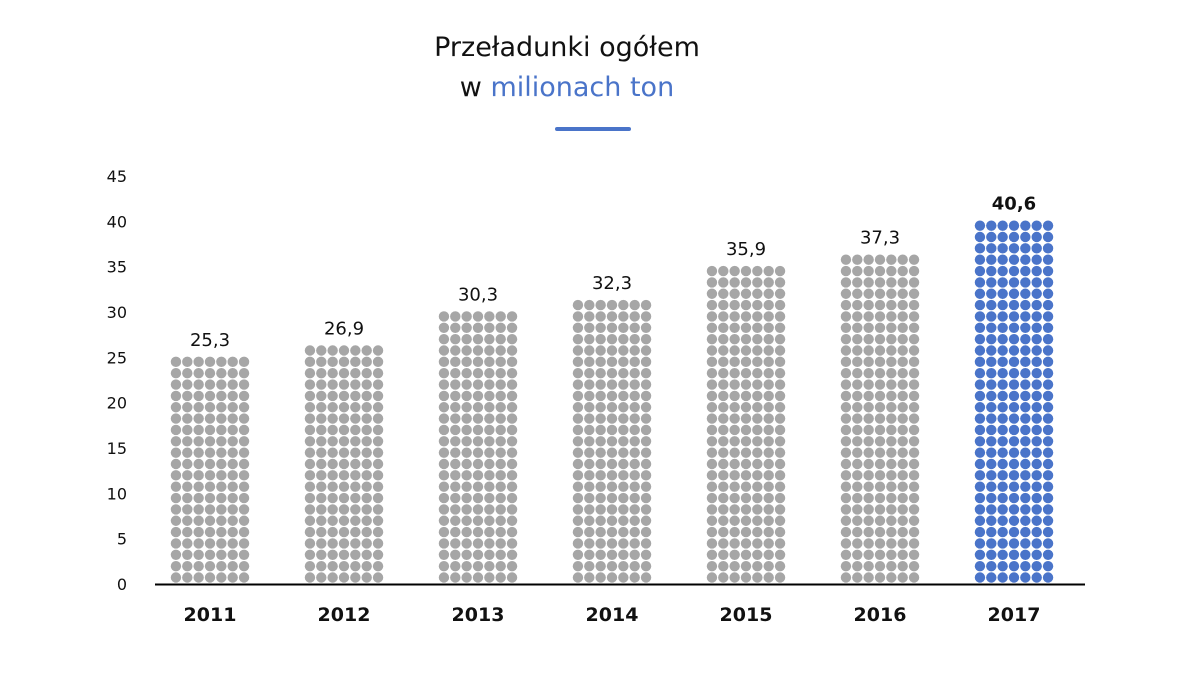 This screenshot has height=675, width=1200. Describe the element at coordinates (1014, 204) in the screenshot. I see `data-label: 40,6` at that location.